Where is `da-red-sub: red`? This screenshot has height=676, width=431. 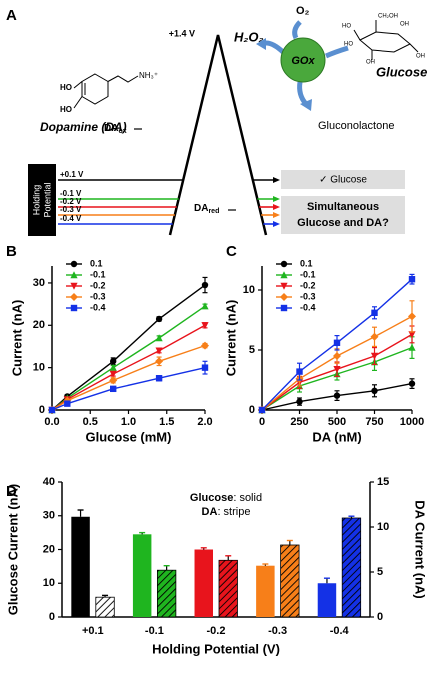
da-red-sub: red is located at coordinates (213, 211).